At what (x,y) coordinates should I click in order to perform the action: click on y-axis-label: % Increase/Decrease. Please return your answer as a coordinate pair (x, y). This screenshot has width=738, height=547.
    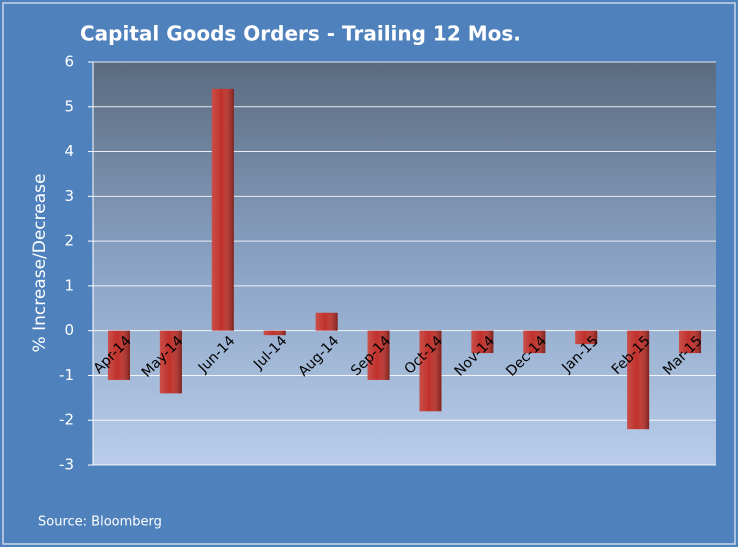
    Looking at the image, I should click on (40, 263).